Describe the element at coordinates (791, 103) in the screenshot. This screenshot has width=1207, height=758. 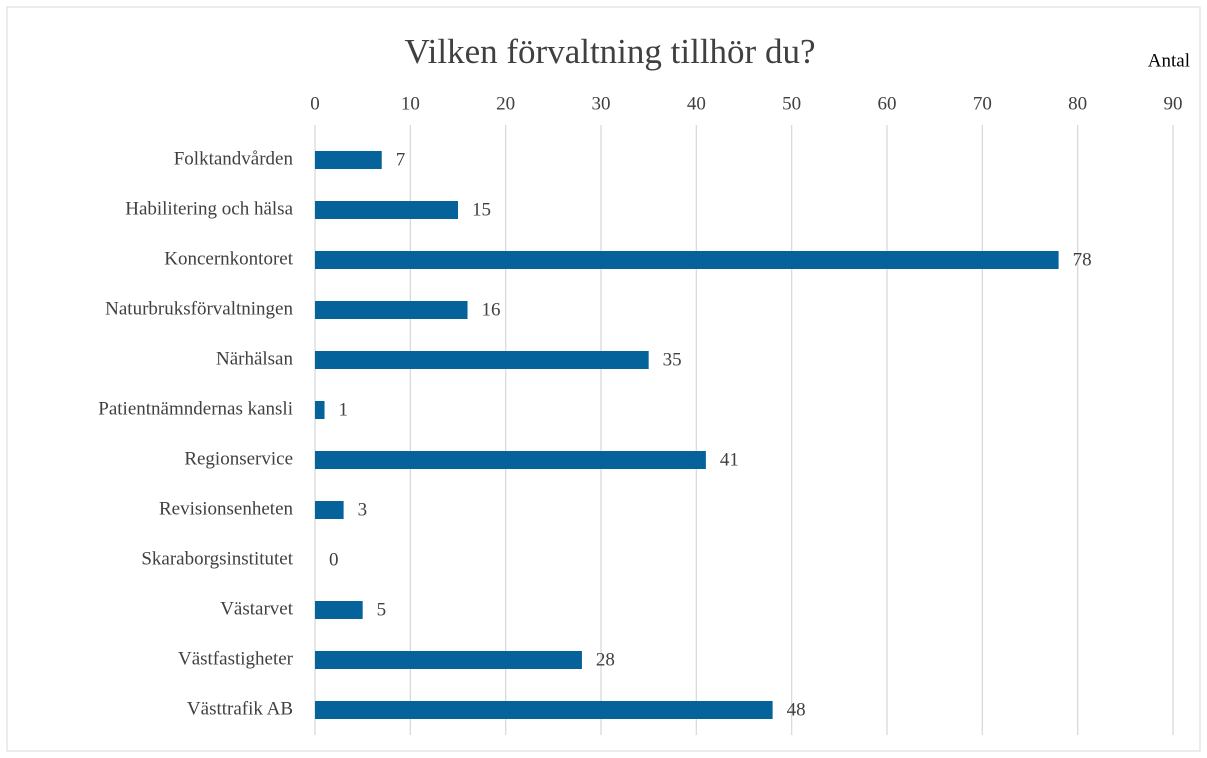
I see `x-tick-label: 50` at that location.